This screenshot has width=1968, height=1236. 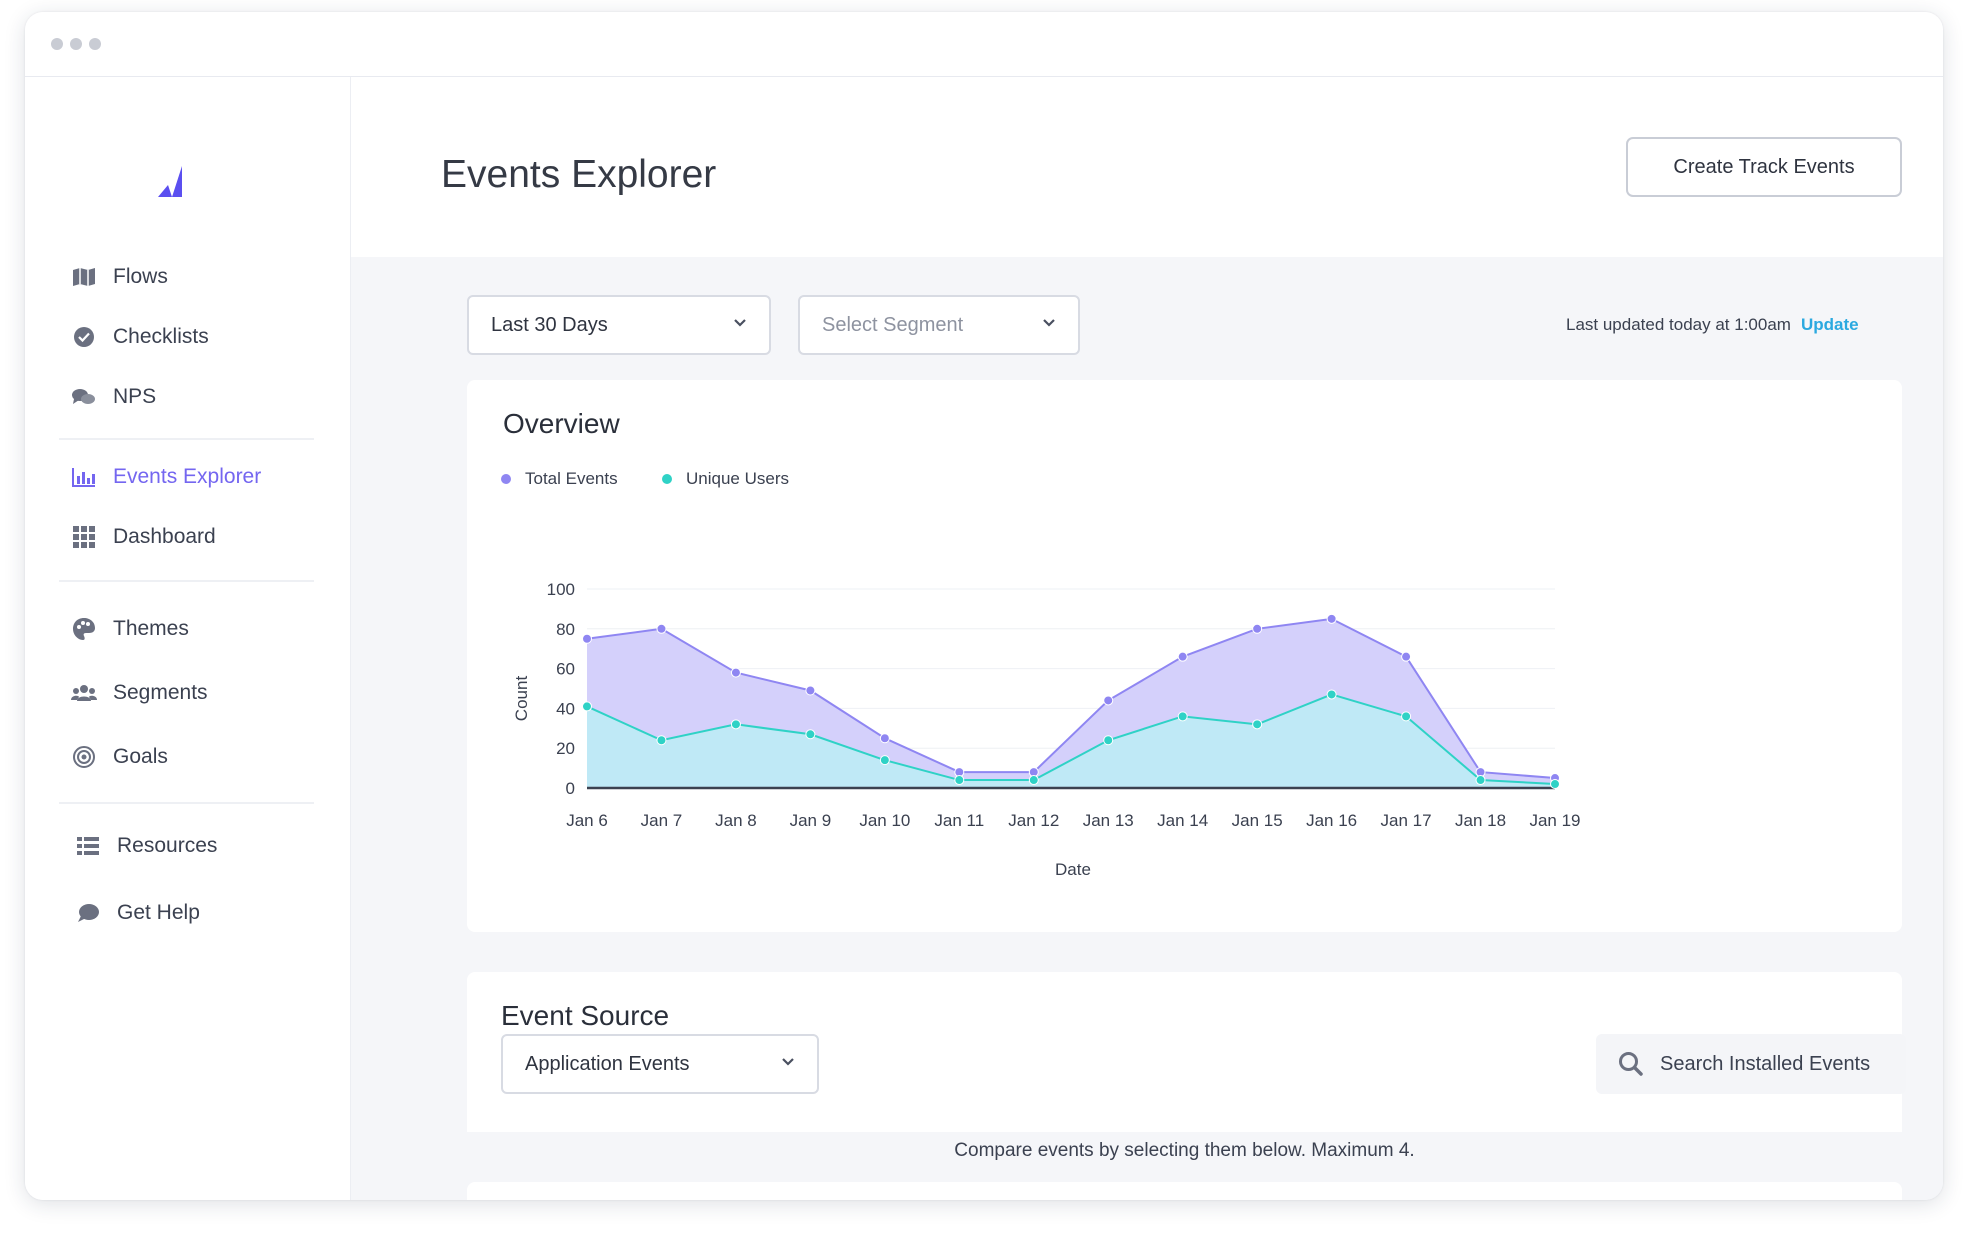 I want to click on legend-label: Unique Users, so click(x=737, y=478).